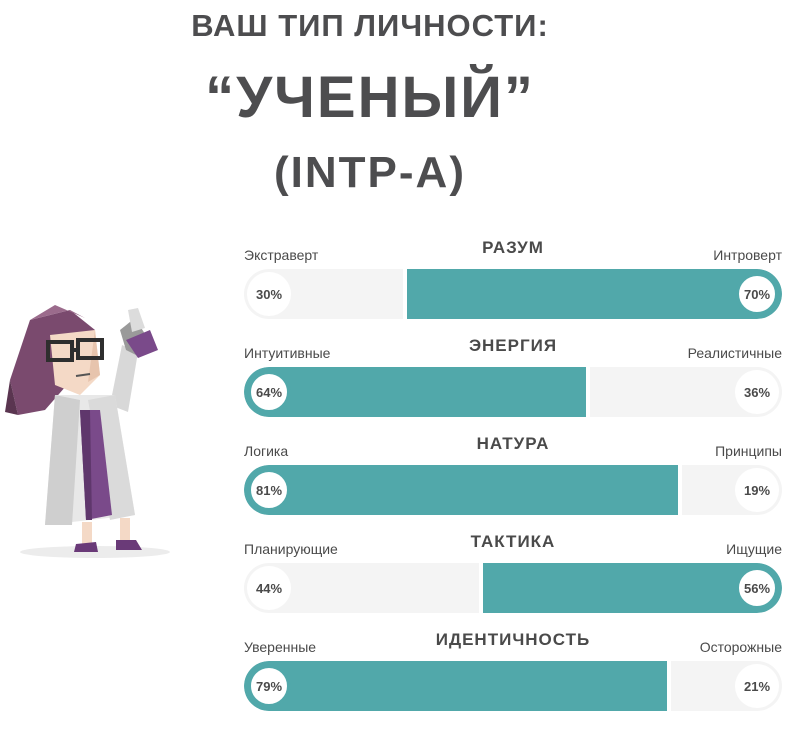 Image resolution: width=798 pixels, height=731 pixels. What do you see at coordinates (734, 353) in the screenshot?
I see `trait-right-label: Реалистичные` at bounding box center [734, 353].